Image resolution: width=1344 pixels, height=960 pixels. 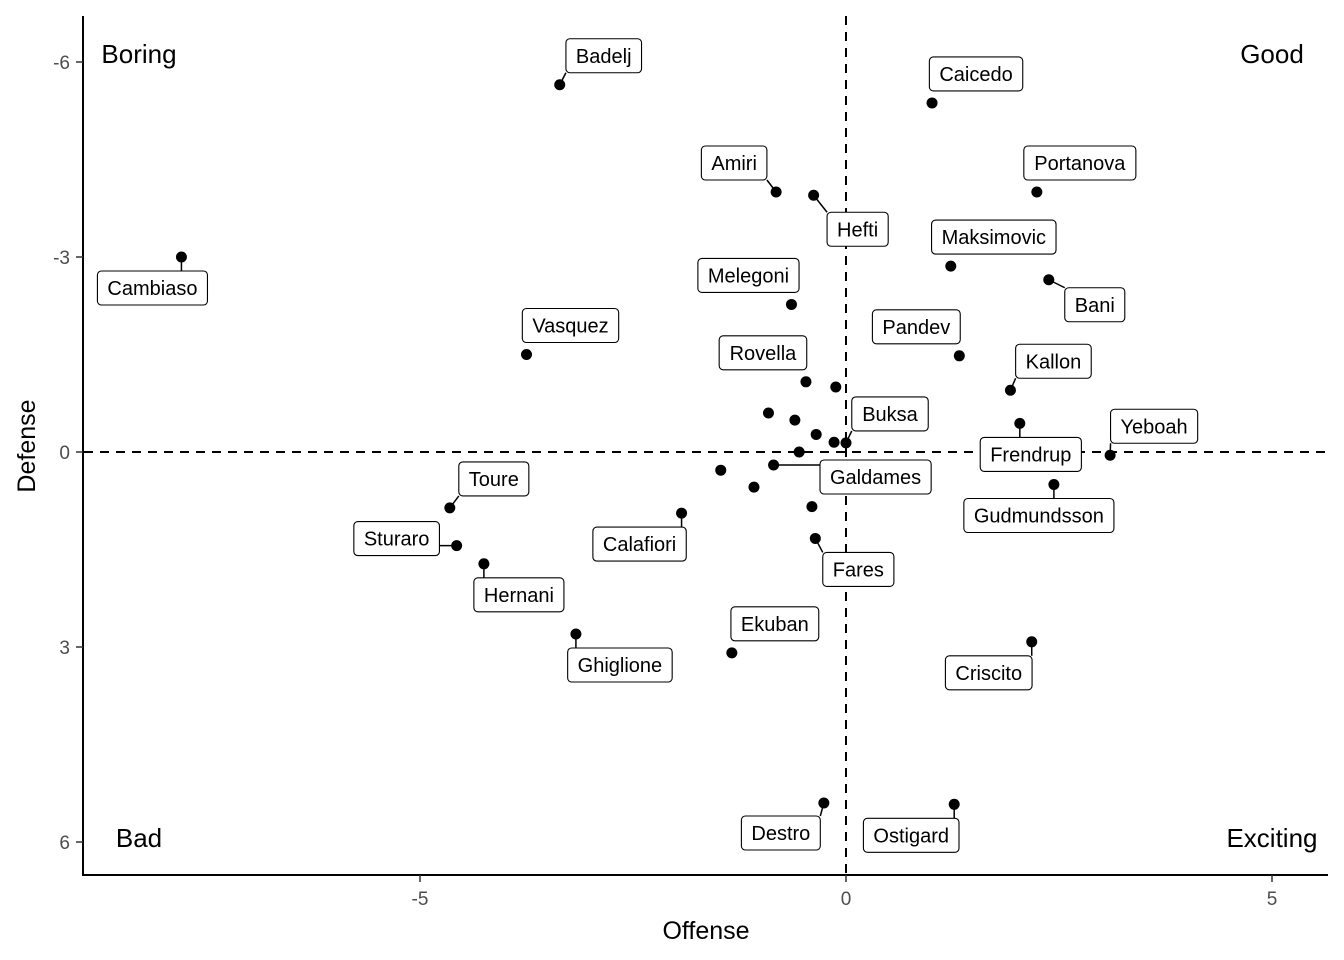 I want to click on label-text: Ostigard, so click(x=911, y=836).